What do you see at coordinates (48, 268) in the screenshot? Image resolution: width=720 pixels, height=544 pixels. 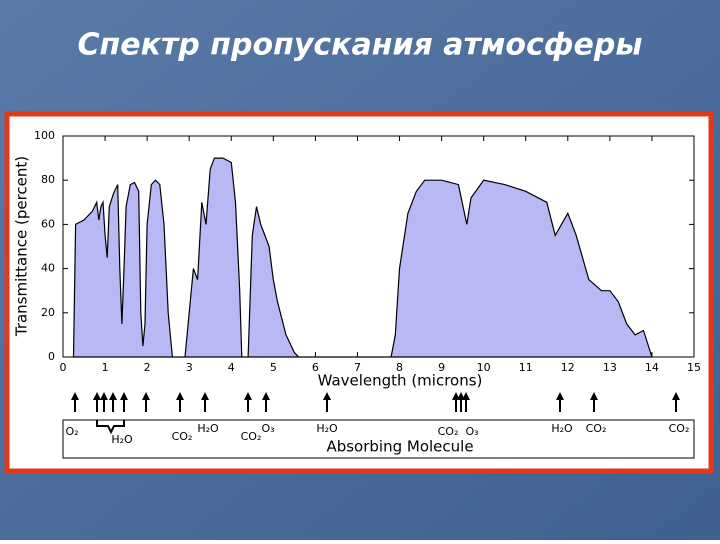 I see `y-tick-label: 40` at bounding box center [48, 268].